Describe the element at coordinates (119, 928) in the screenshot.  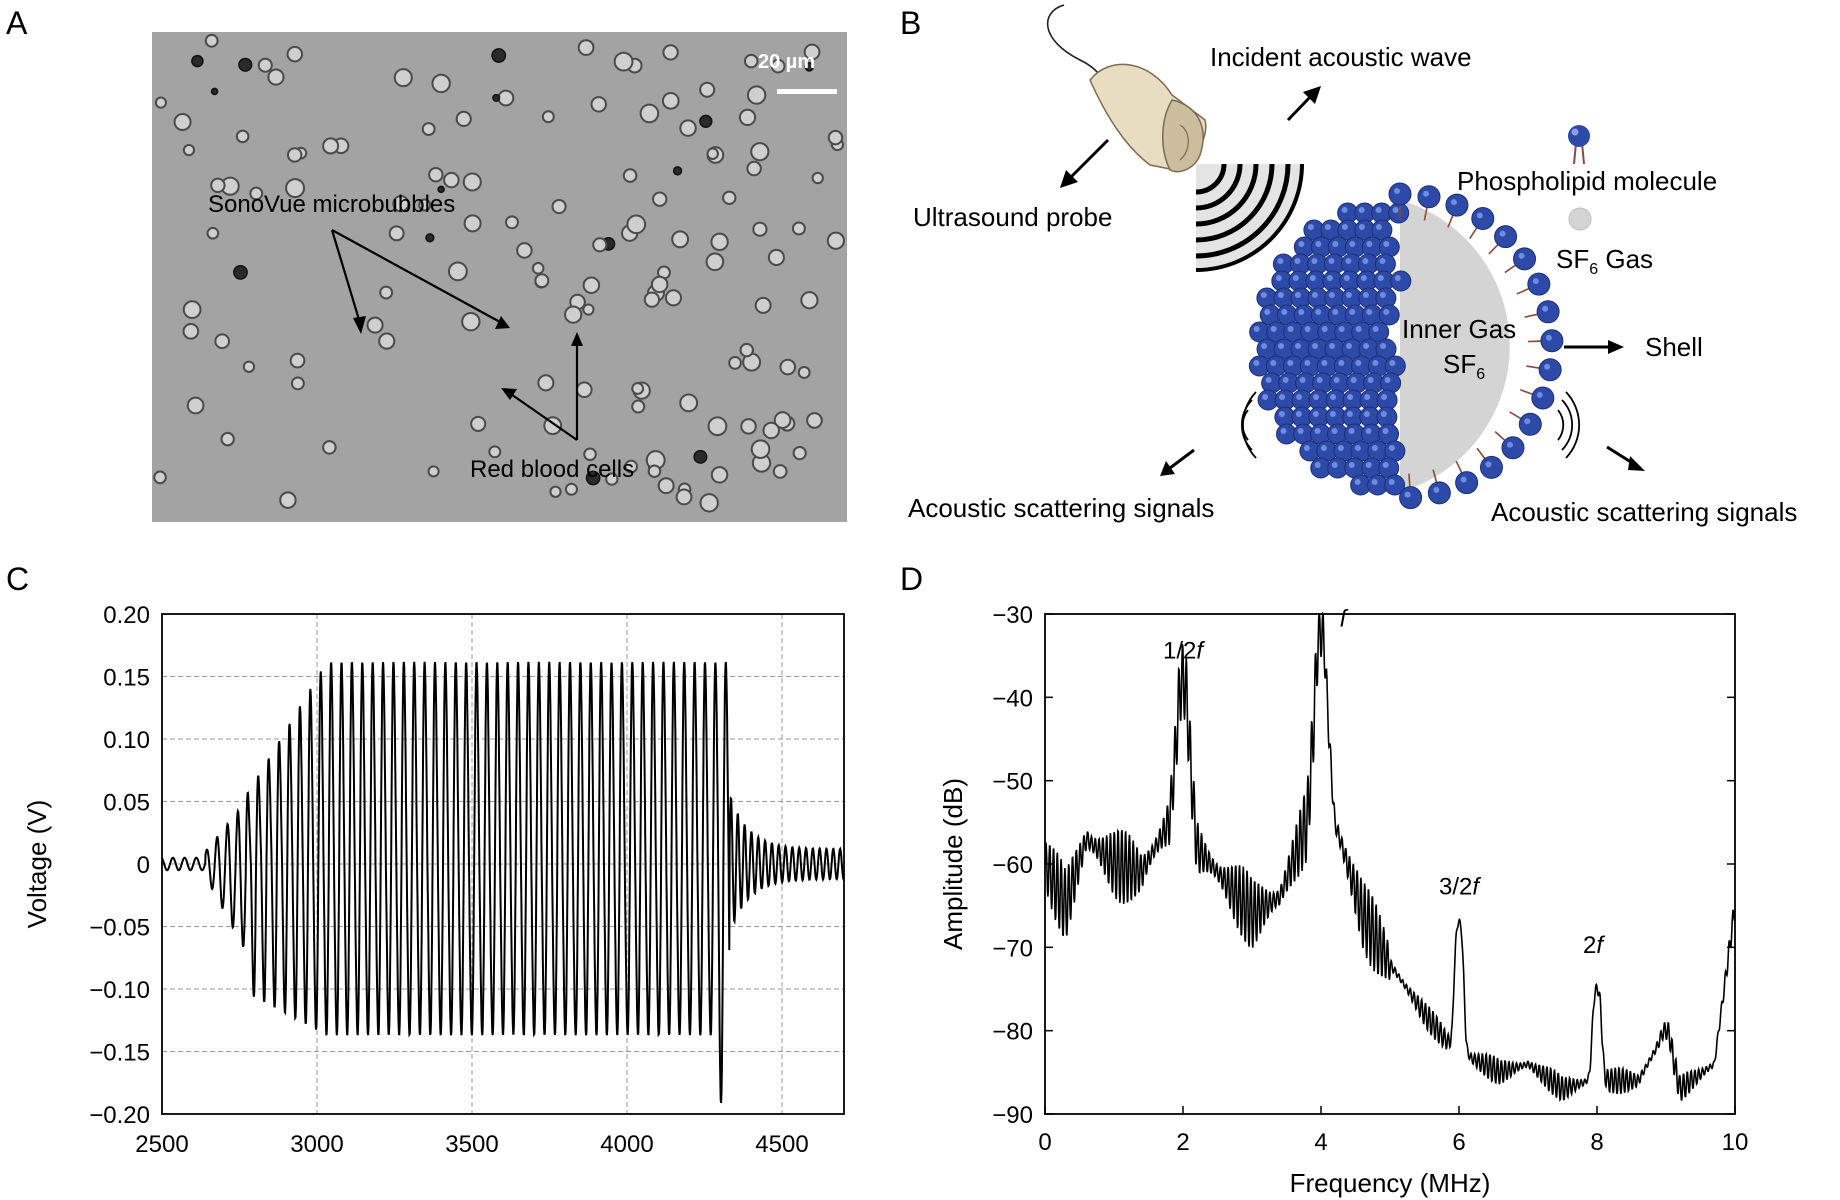
I see `y-tick-label: −0.05` at that location.